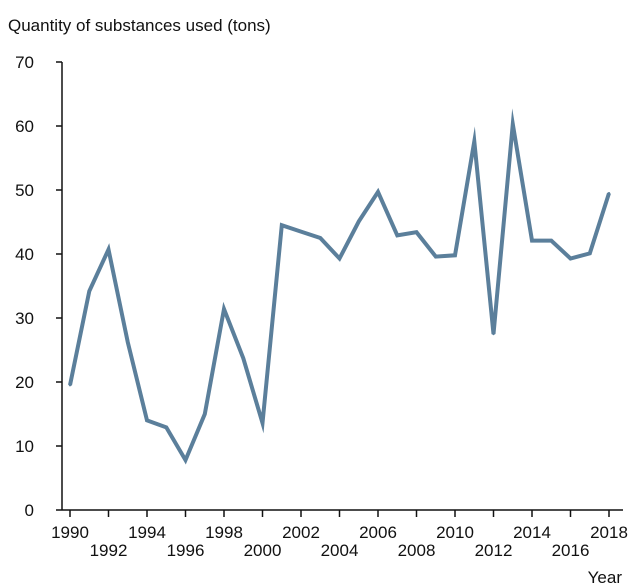 The width and height of the screenshot is (640, 585). Describe the element at coordinates (417, 550) in the screenshot. I see `x-tick-label: 2008` at that location.